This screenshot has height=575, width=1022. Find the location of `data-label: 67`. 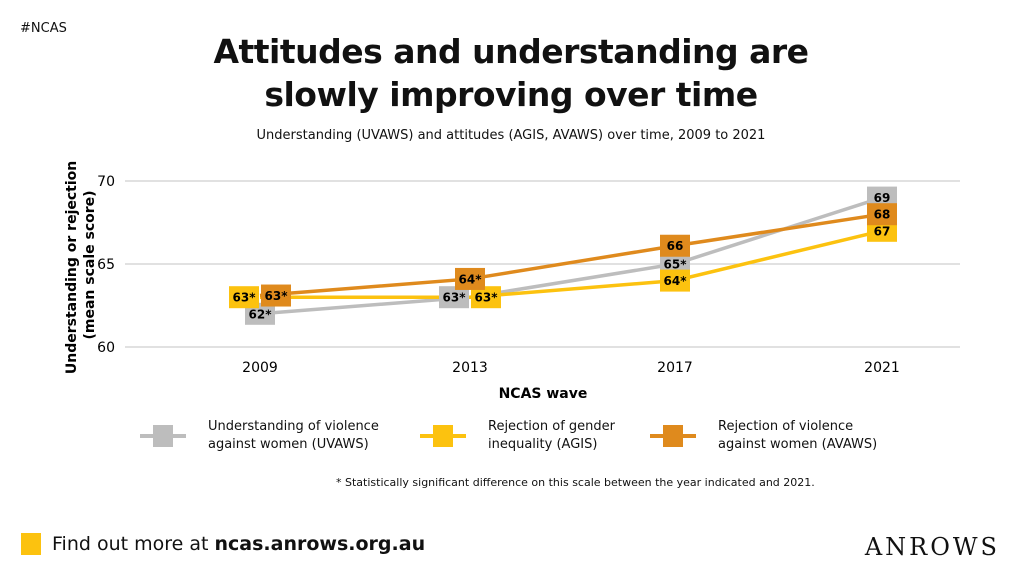

data-label: 67 is located at coordinates (882, 231).